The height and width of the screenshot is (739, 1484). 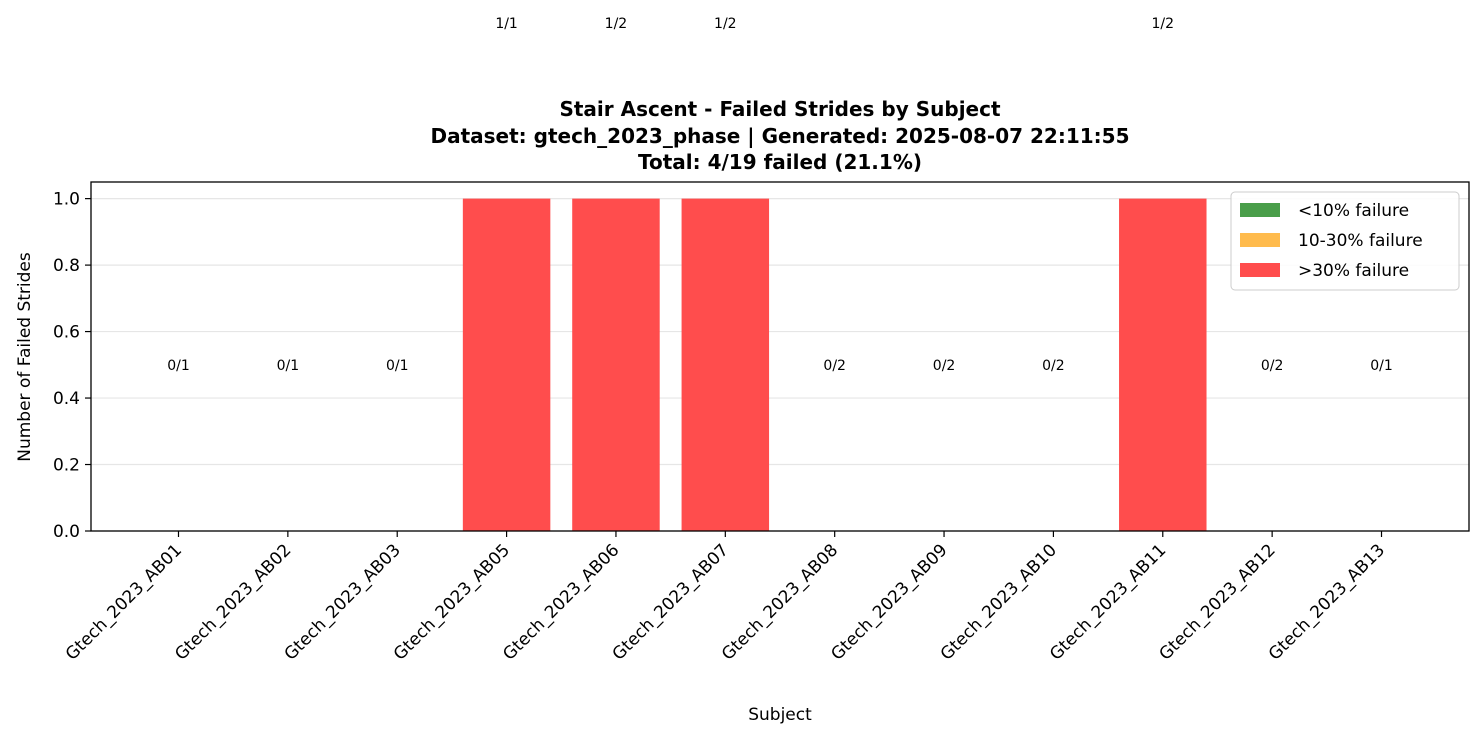 I want to click on x-tick-label: Gtech_2023_AB10, so click(x=999, y=602).